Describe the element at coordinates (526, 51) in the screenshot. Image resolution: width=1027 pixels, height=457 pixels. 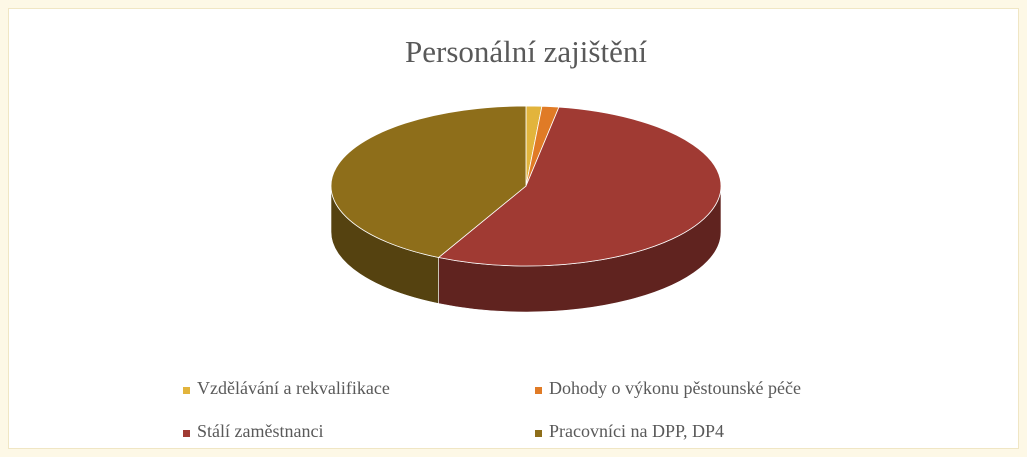
I see `chart-title: Personální zajištění` at that location.